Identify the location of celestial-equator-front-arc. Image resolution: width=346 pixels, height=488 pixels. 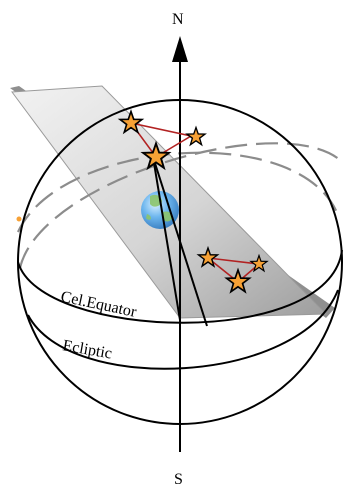
(180, 286).